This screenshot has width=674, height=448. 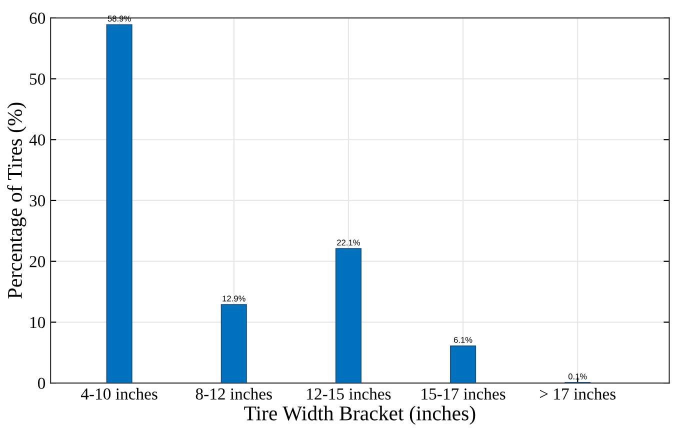 I want to click on x-tick-label: 8-12 inches, so click(x=234, y=394).